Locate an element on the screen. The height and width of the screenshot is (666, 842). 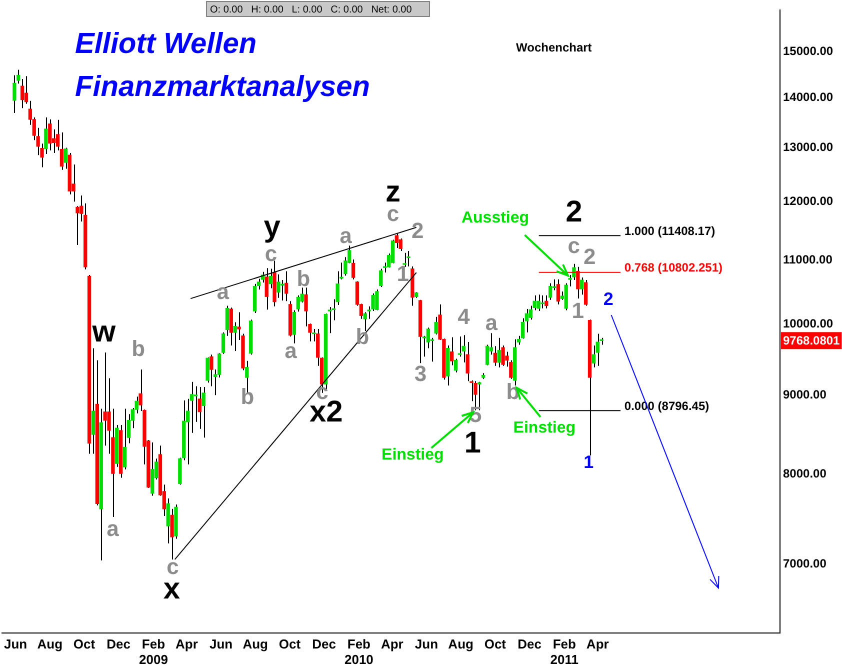
y-tick-label: 8000.00 is located at coordinates (805, 473).